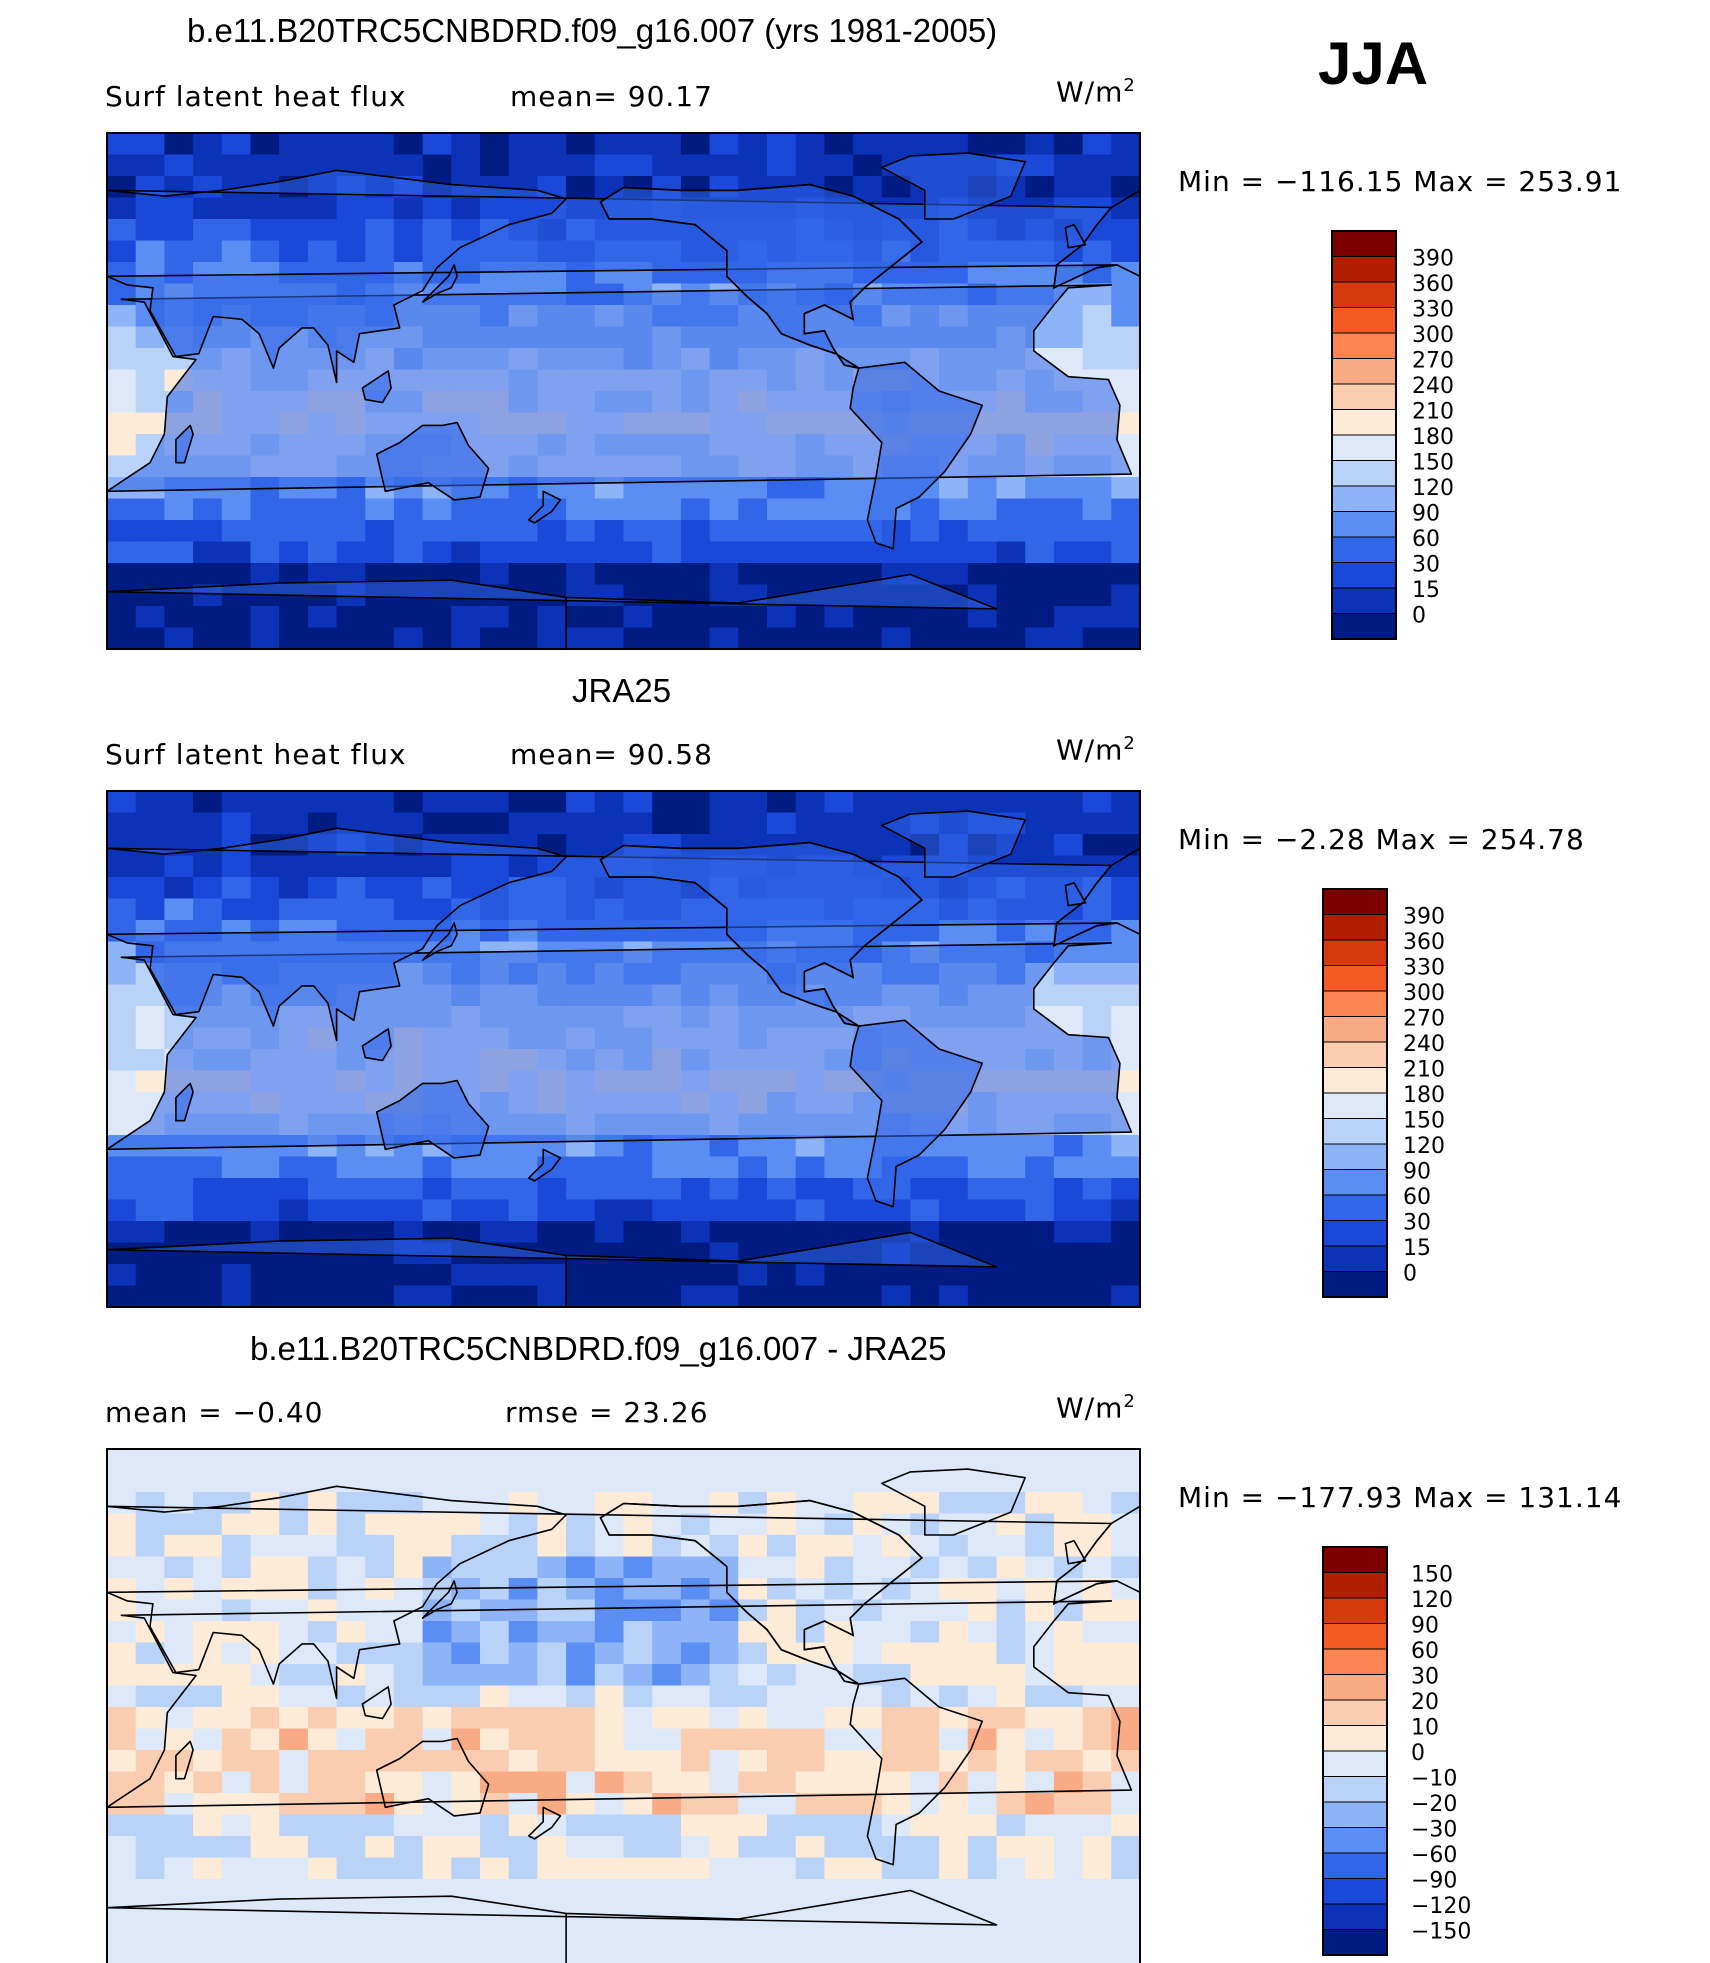 The height and width of the screenshot is (1963, 1710). Describe the element at coordinates (439, 941) in the screenshot. I see `coastline-japan` at that location.